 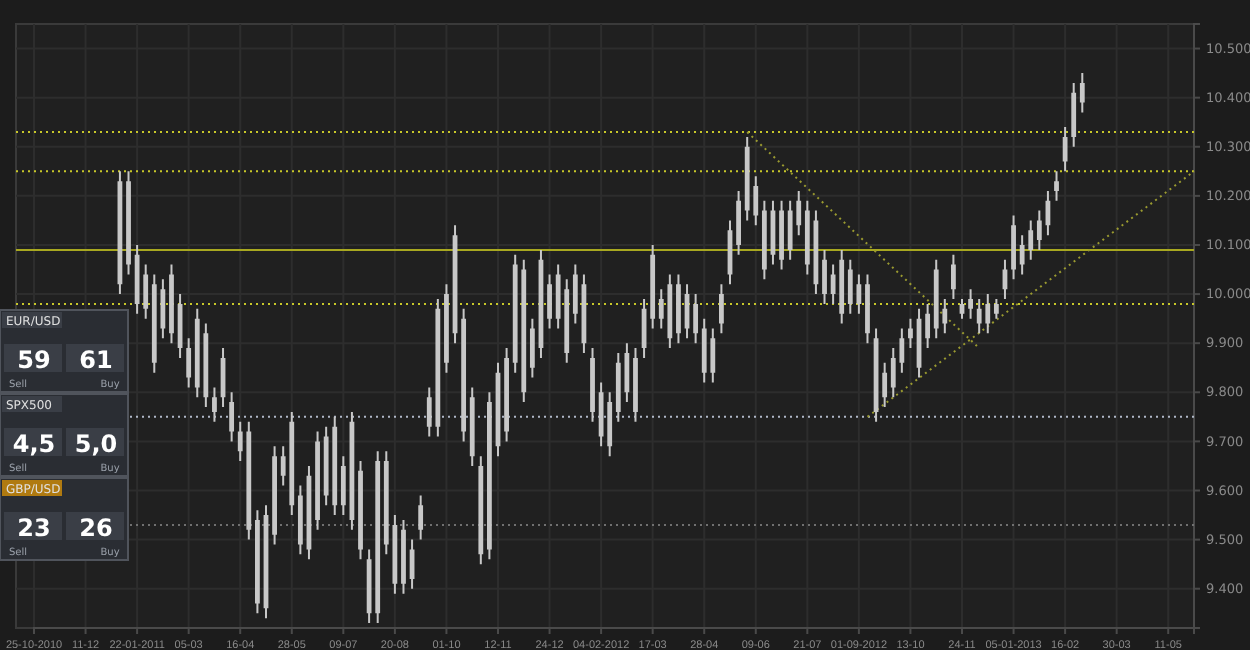 What do you see at coordinates (96, 528) in the screenshot?
I see `annotation: 26` at bounding box center [96, 528].